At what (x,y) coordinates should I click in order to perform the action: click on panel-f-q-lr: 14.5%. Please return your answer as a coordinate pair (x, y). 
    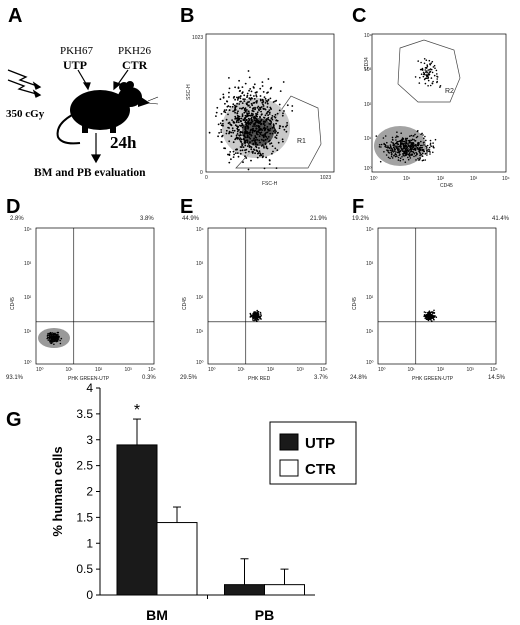
    Looking at the image, I should click on (497, 378).